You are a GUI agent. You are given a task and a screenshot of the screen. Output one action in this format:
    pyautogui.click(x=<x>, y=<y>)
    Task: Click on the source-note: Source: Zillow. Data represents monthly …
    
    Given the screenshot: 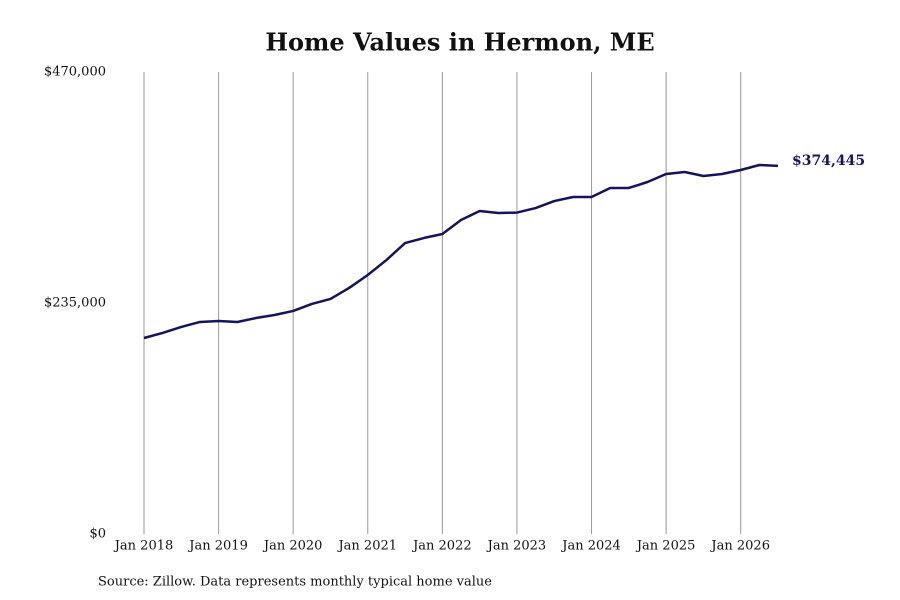 What is the action you would take?
    pyautogui.click(x=295, y=582)
    